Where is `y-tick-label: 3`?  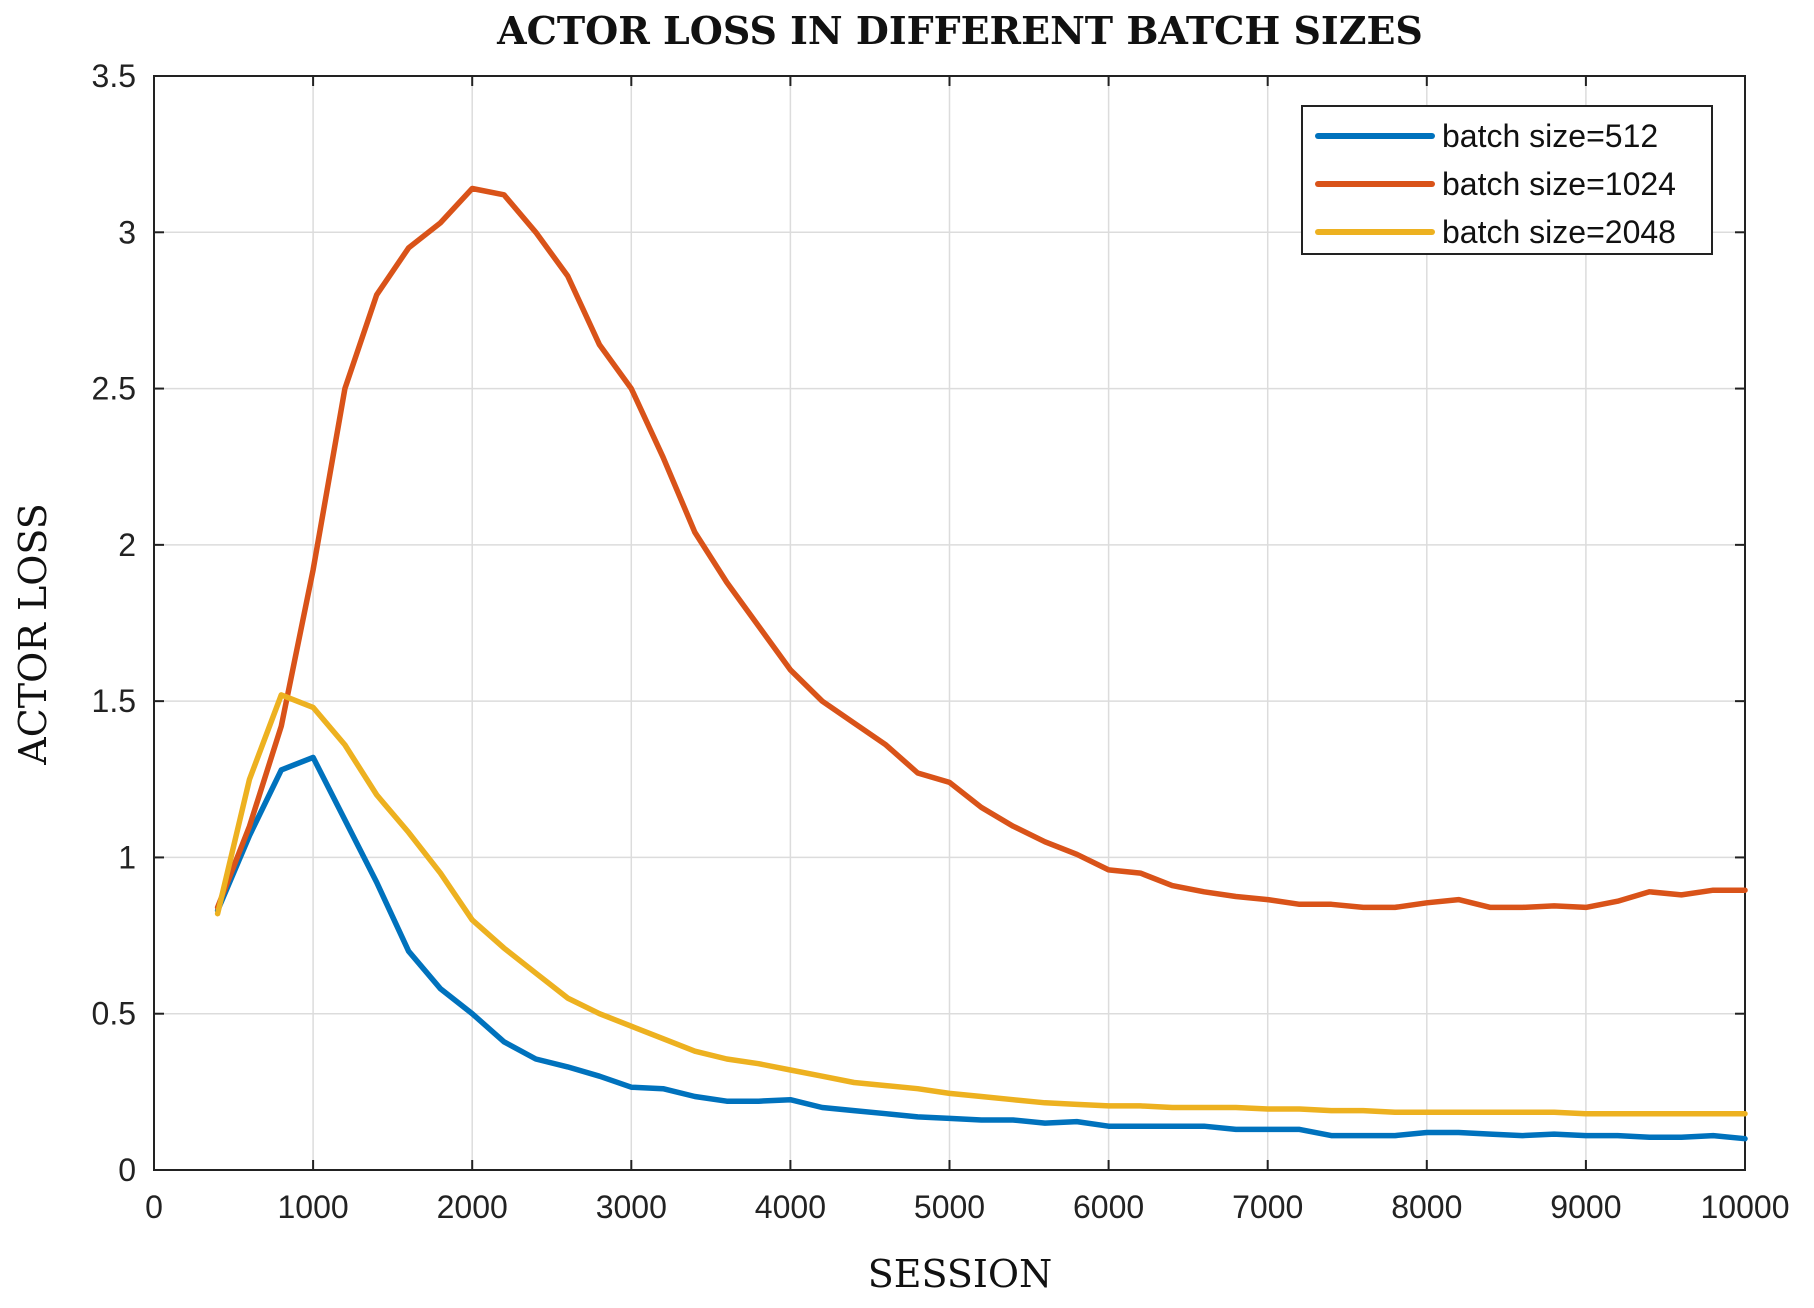 y-tick-label: 3 is located at coordinates (127, 232).